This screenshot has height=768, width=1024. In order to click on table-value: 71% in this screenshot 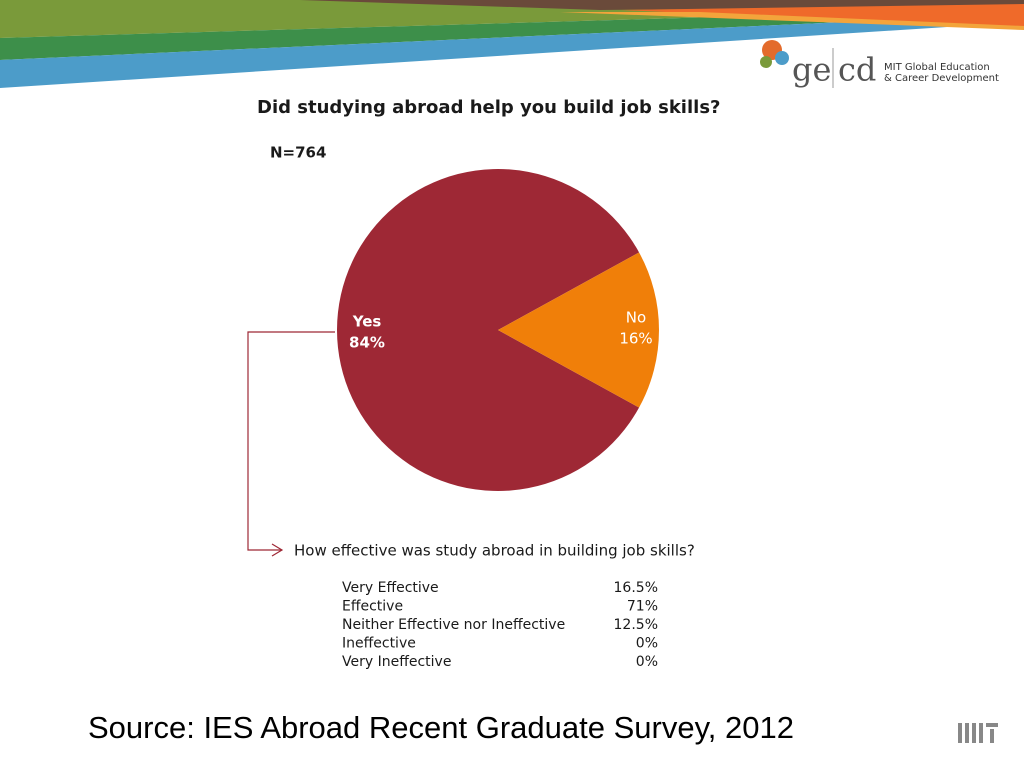, I will do `click(642, 607)`.